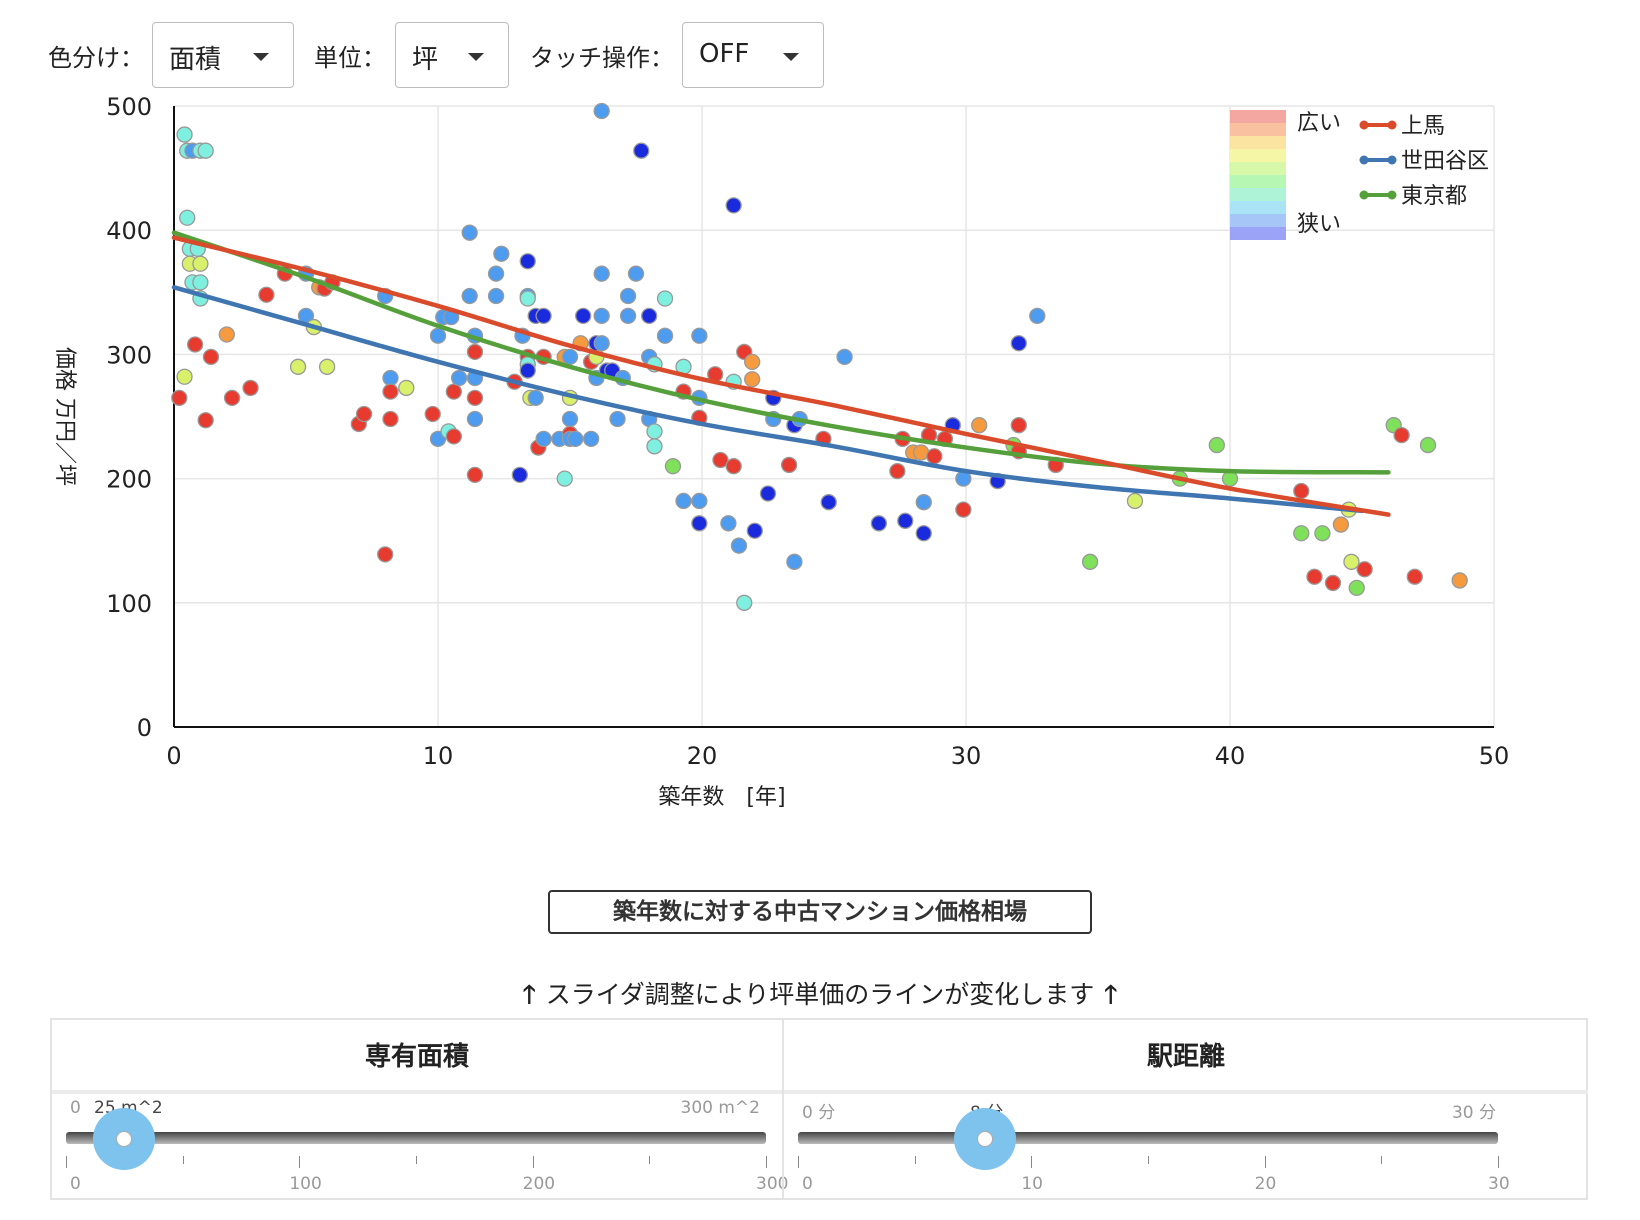 The width and height of the screenshot is (1640, 1220). Describe the element at coordinates (1265, 1184) in the screenshot. I see `slider-tick-label: 20` at that location.